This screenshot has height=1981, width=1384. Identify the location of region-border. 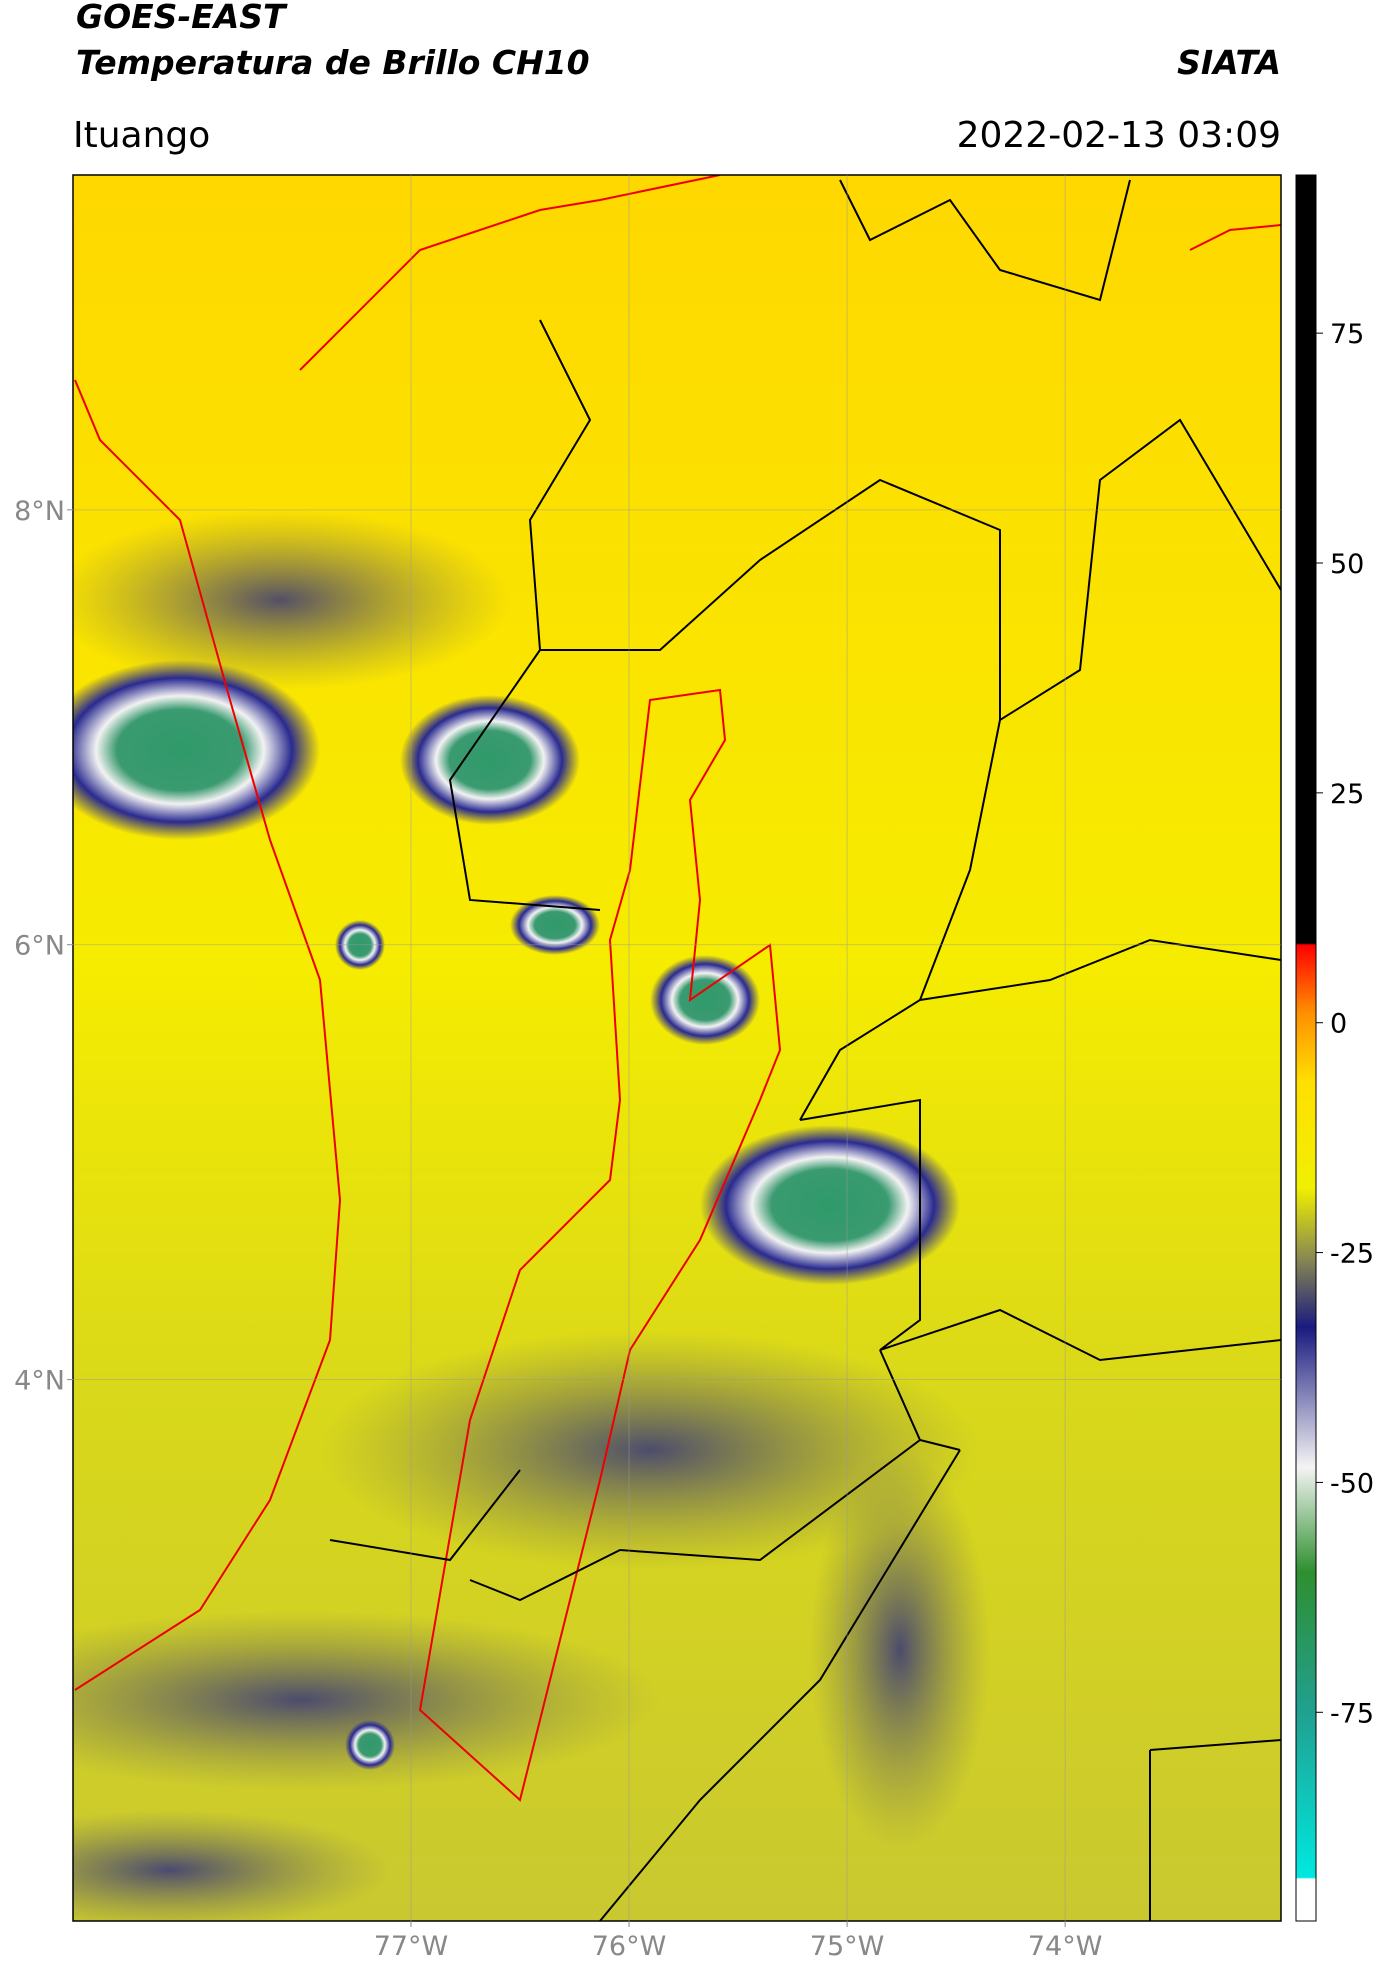
(600, 1245).